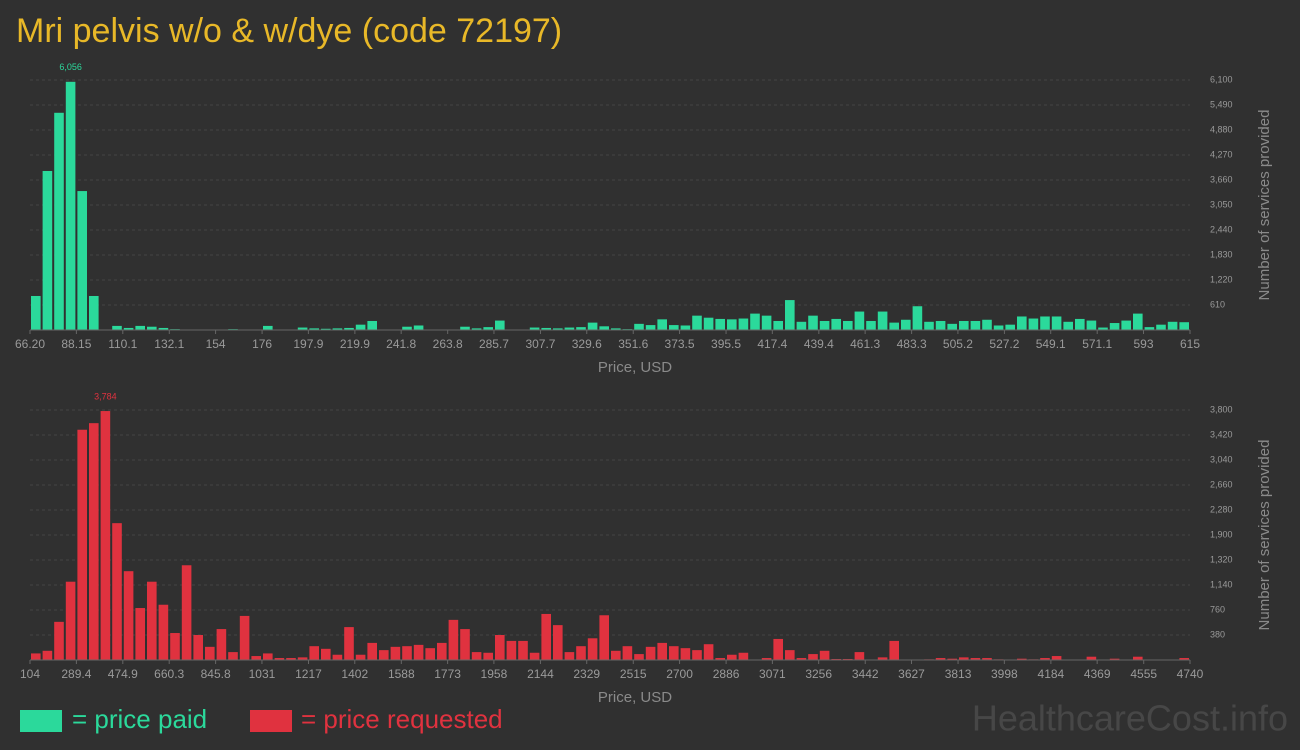  I want to click on x-tick-label: 2329, so click(586, 674).